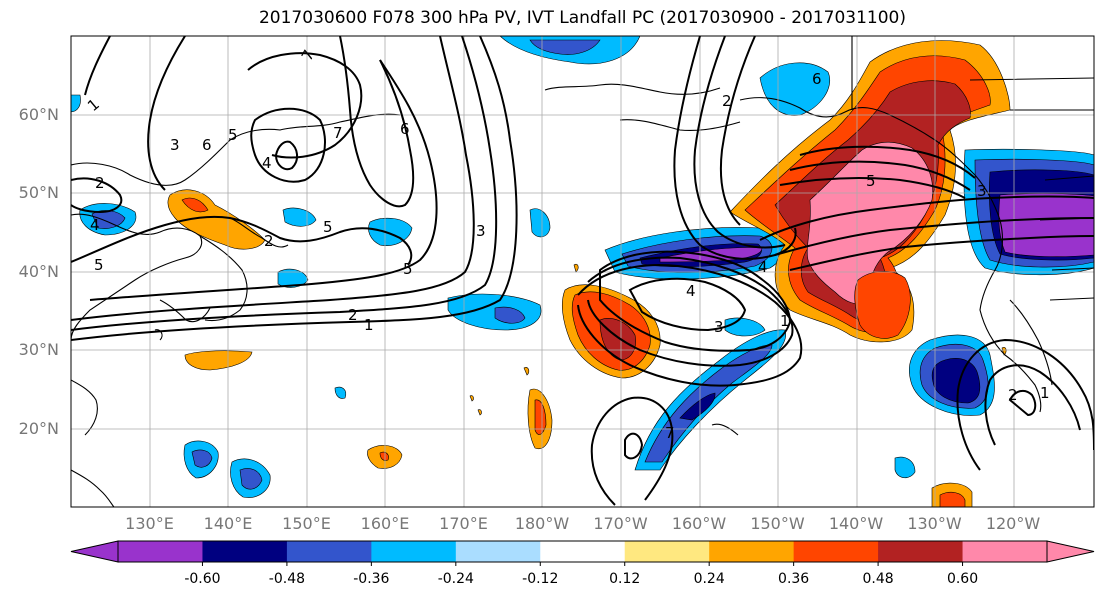 This screenshot has width=1105, height=601. What do you see at coordinates (385, 523) in the screenshot?
I see `longitude-label: 160°E` at bounding box center [385, 523].